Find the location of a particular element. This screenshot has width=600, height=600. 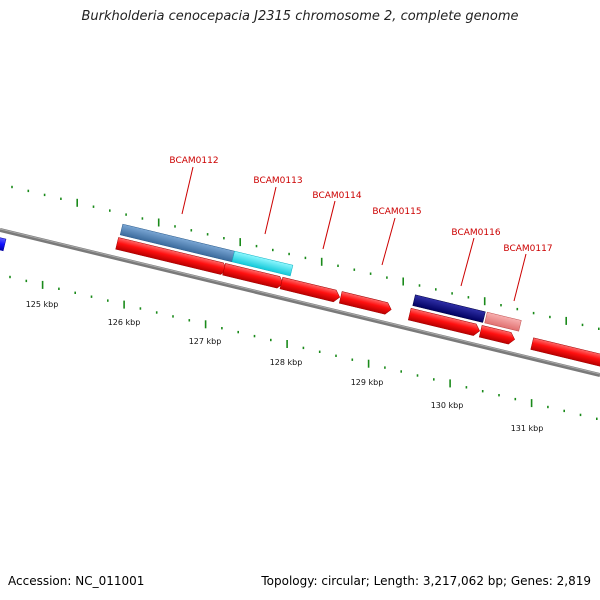

scale-label-127kbp: 127 kbp is located at coordinates (205, 341).